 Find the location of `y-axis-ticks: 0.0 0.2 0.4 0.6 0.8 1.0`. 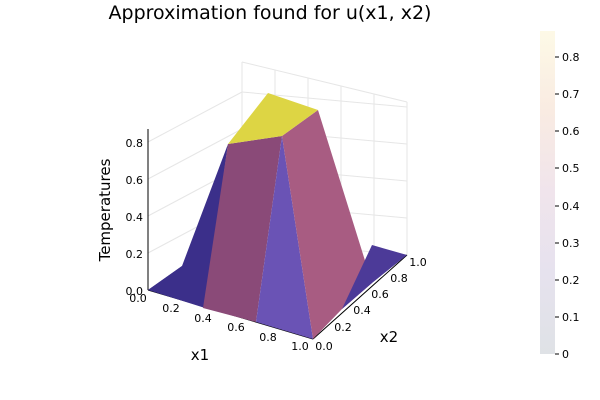

y-axis-ticks: 0.0 0.2 0.4 0.6 0.8 1.0 is located at coordinates (371, 304).